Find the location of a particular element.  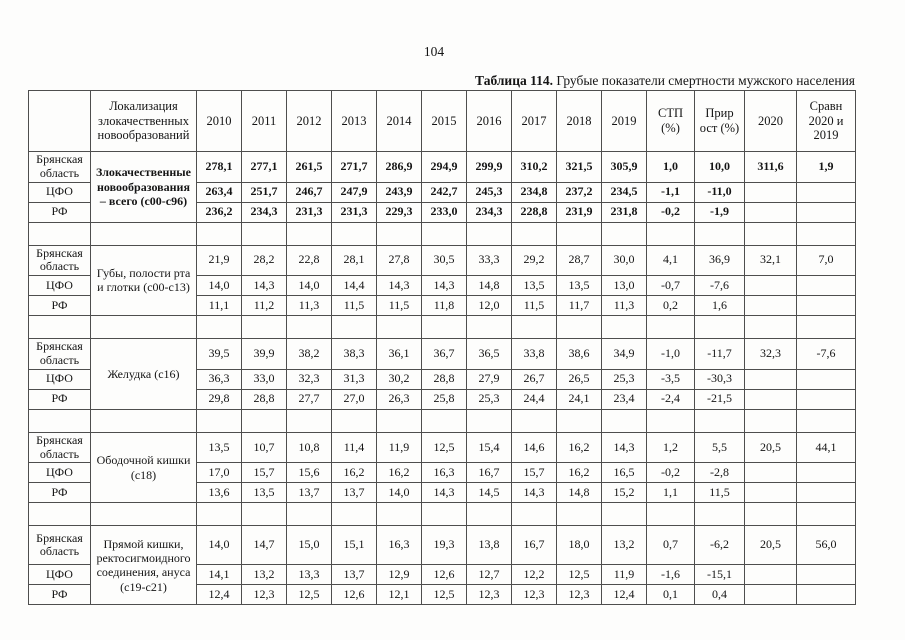

value-cell: -6,2 is located at coordinates (719, 545).